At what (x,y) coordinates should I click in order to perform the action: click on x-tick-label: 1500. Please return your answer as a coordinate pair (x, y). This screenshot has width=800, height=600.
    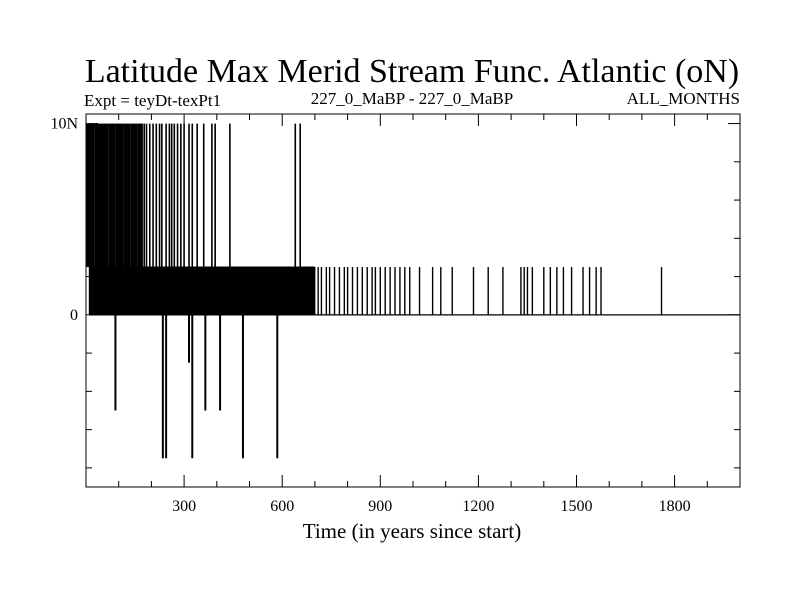
    Looking at the image, I should click on (577, 506).